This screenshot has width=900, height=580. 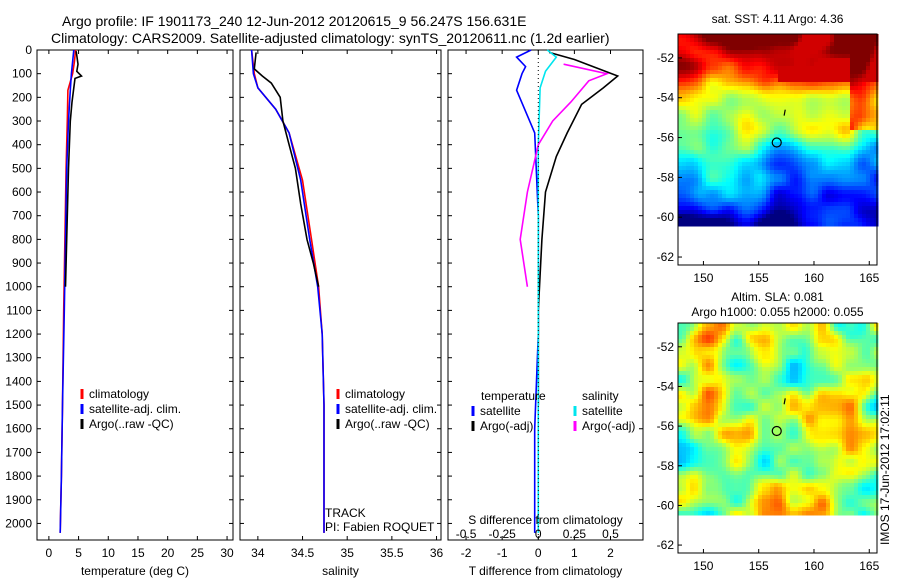 I want to click on y-tick-label: 400, so click(x=22, y=145).